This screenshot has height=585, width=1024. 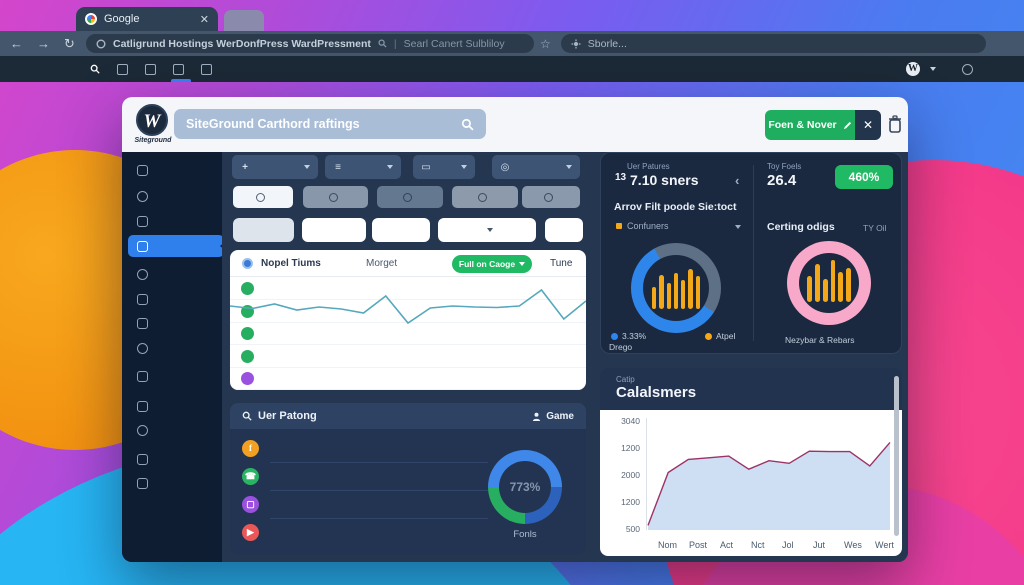 I want to click on stat-left-prefix: 13, so click(x=621, y=177).